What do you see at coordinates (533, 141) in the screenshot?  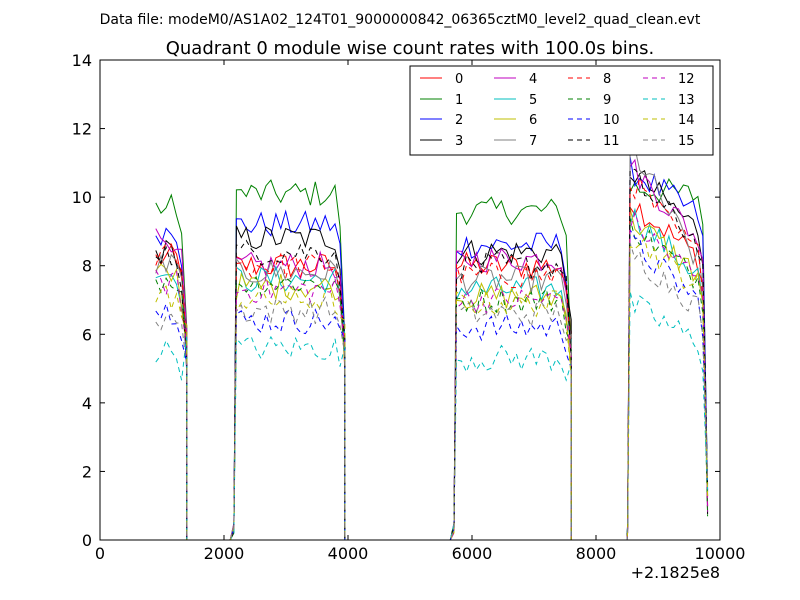 I see `legend-label-7: 7` at bounding box center [533, 141].